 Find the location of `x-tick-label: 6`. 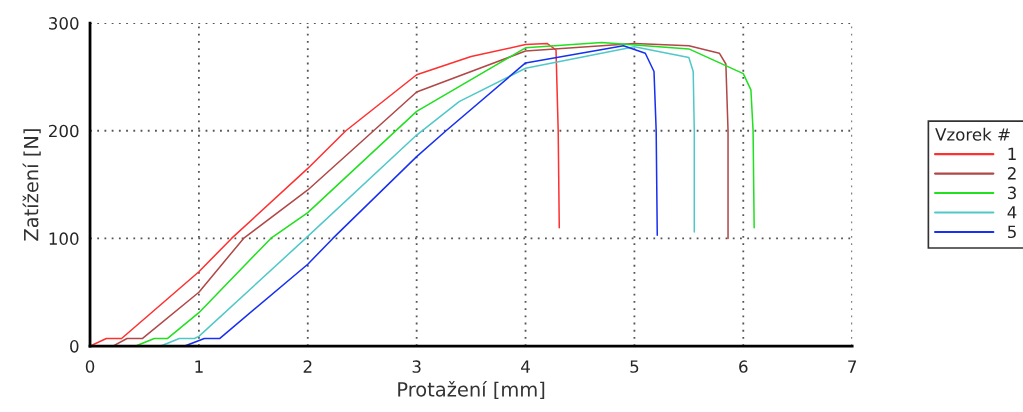

x-tick-label: 6 is located at coordinates (743, 366).